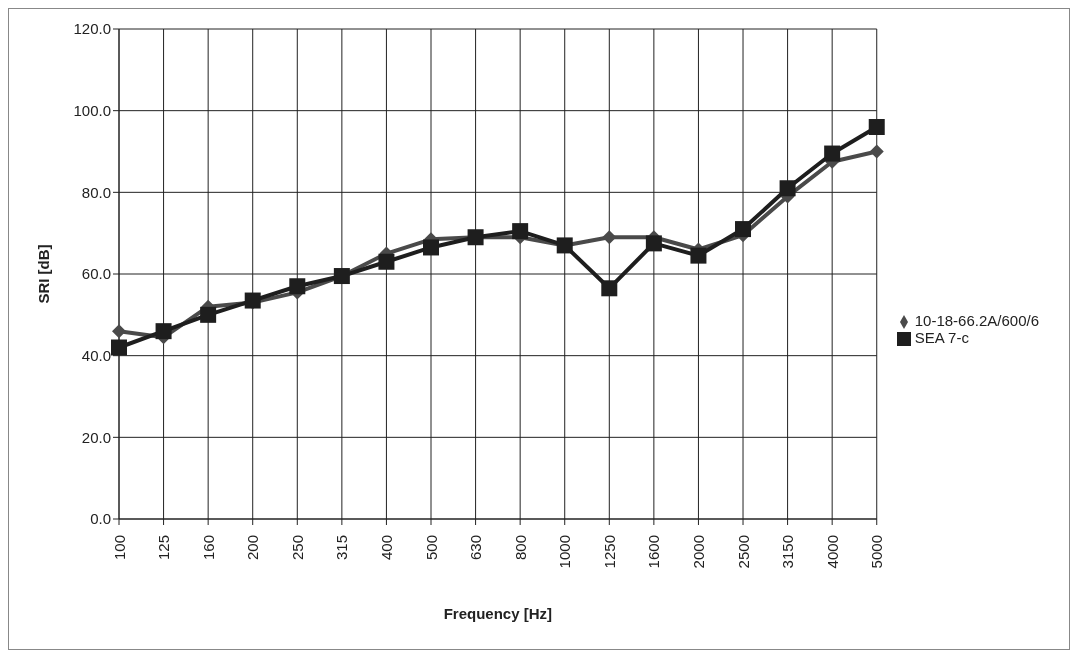 This screenshot has width=1085, height=668. What do you see at coordinates (297, 548) in the screenshot?
I see `x-tick-label: 250` at bounding box center [297, 548].